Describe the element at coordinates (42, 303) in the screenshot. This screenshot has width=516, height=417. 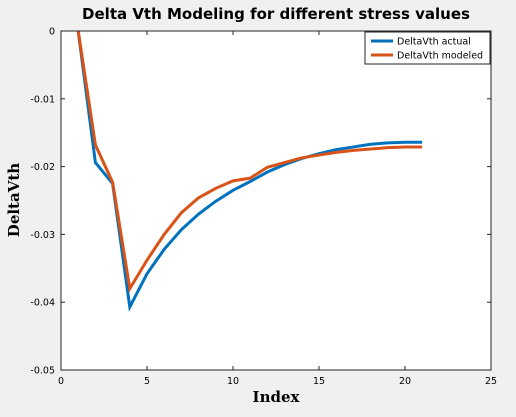
I see `y-tick-label: -0.04` at that location.